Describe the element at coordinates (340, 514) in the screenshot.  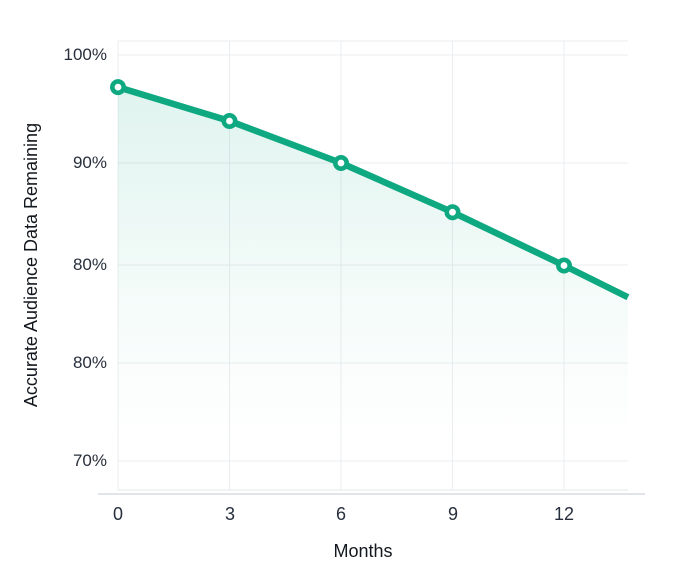
I see `x-tick-label-6: 6` at that location.